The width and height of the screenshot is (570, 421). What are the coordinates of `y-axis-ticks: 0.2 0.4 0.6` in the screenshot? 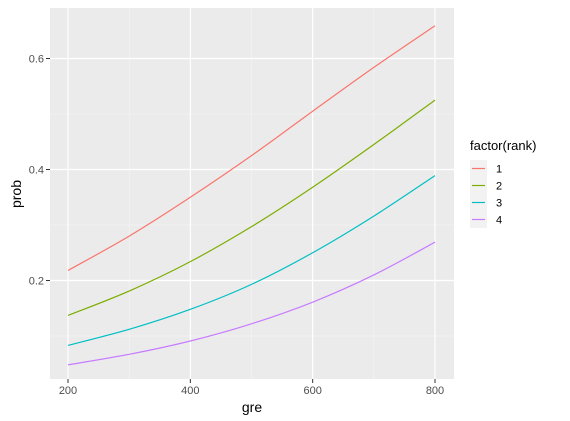 It's located at (39, 171).